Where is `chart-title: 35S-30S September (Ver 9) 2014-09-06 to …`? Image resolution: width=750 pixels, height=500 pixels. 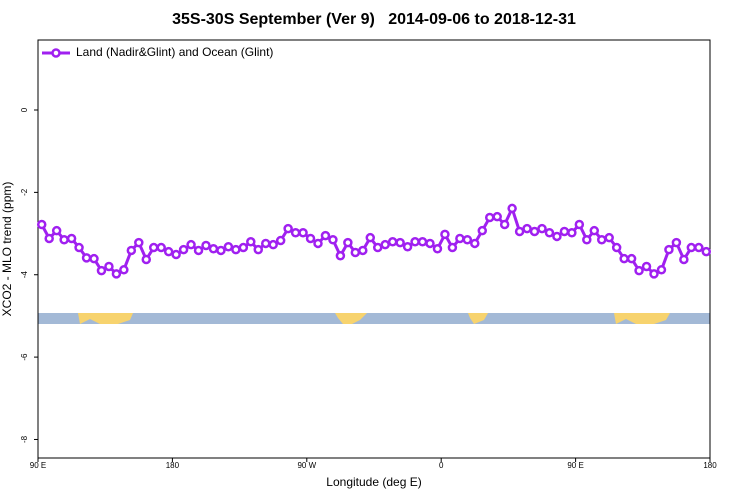 chart-title: 35S-30S September (Ver 9) 2014-09-06 to … is located at coordinates (374, 19).